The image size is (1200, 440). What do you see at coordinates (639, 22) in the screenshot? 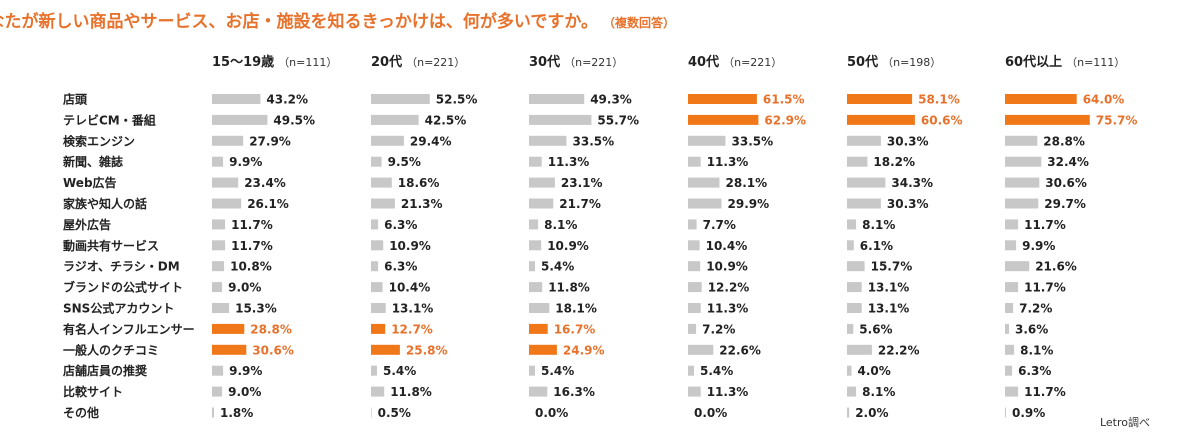
I see `chart-title-note: （複数回答）` at bounding box center [639, 22].